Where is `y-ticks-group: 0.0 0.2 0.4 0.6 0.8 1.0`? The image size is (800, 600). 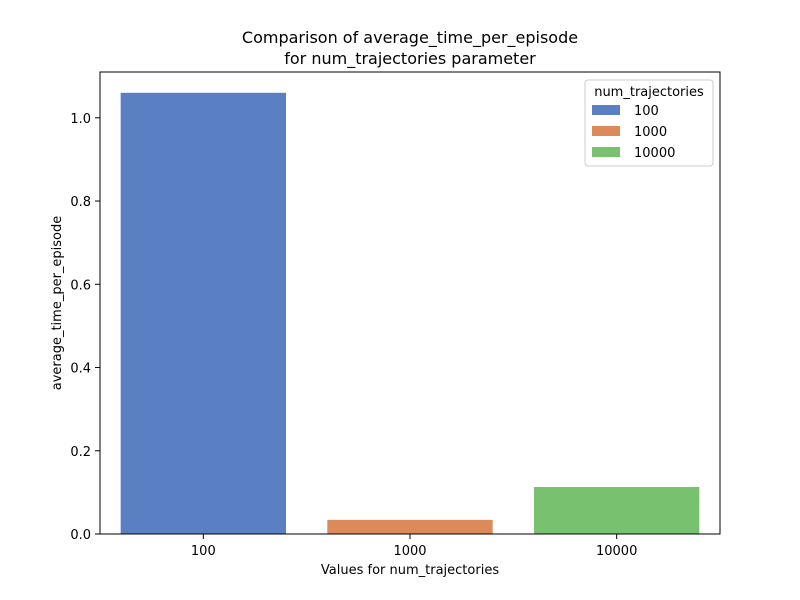 y-ticks-group: 0.0 0.2 0.4 0.6 0.8 1.0 is located at coordinates (85, 327).